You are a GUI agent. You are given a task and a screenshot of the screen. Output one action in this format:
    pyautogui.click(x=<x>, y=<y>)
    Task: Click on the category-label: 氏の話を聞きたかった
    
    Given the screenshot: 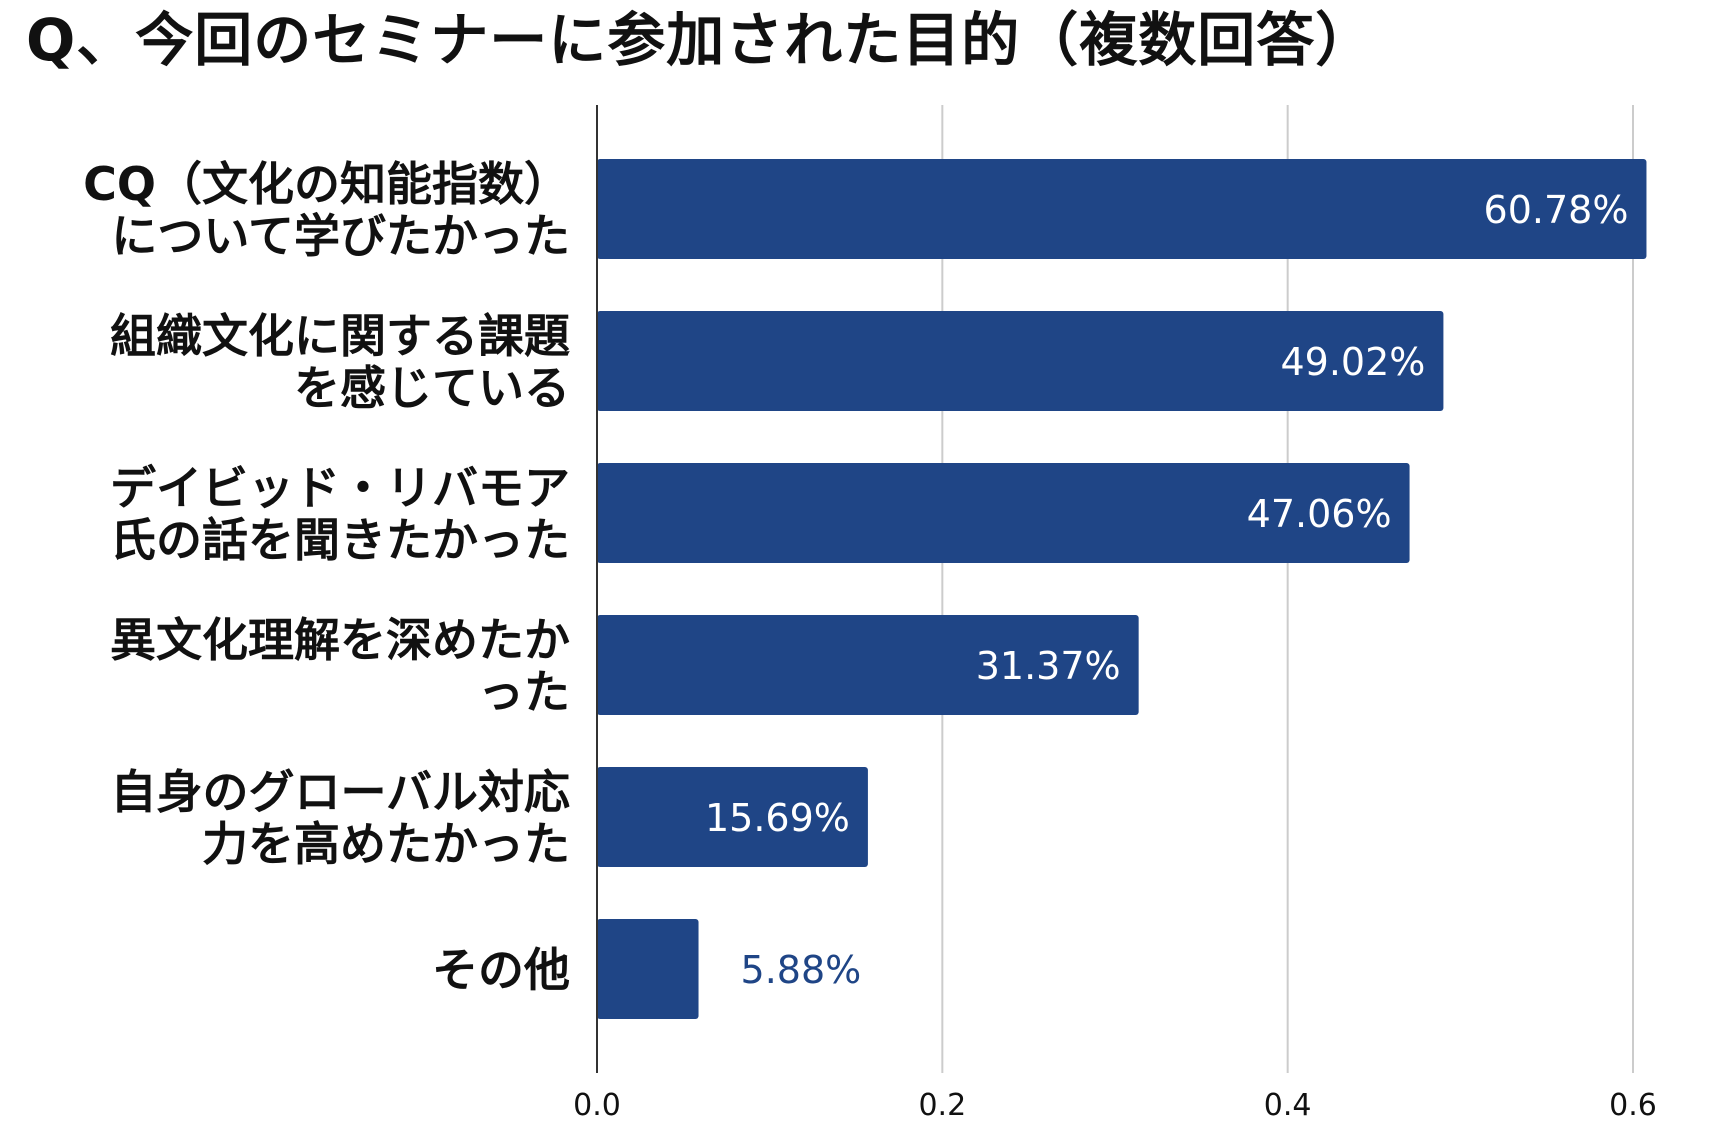 What is the action you would take?
    pyautogui.click(x=340, y=540)
    